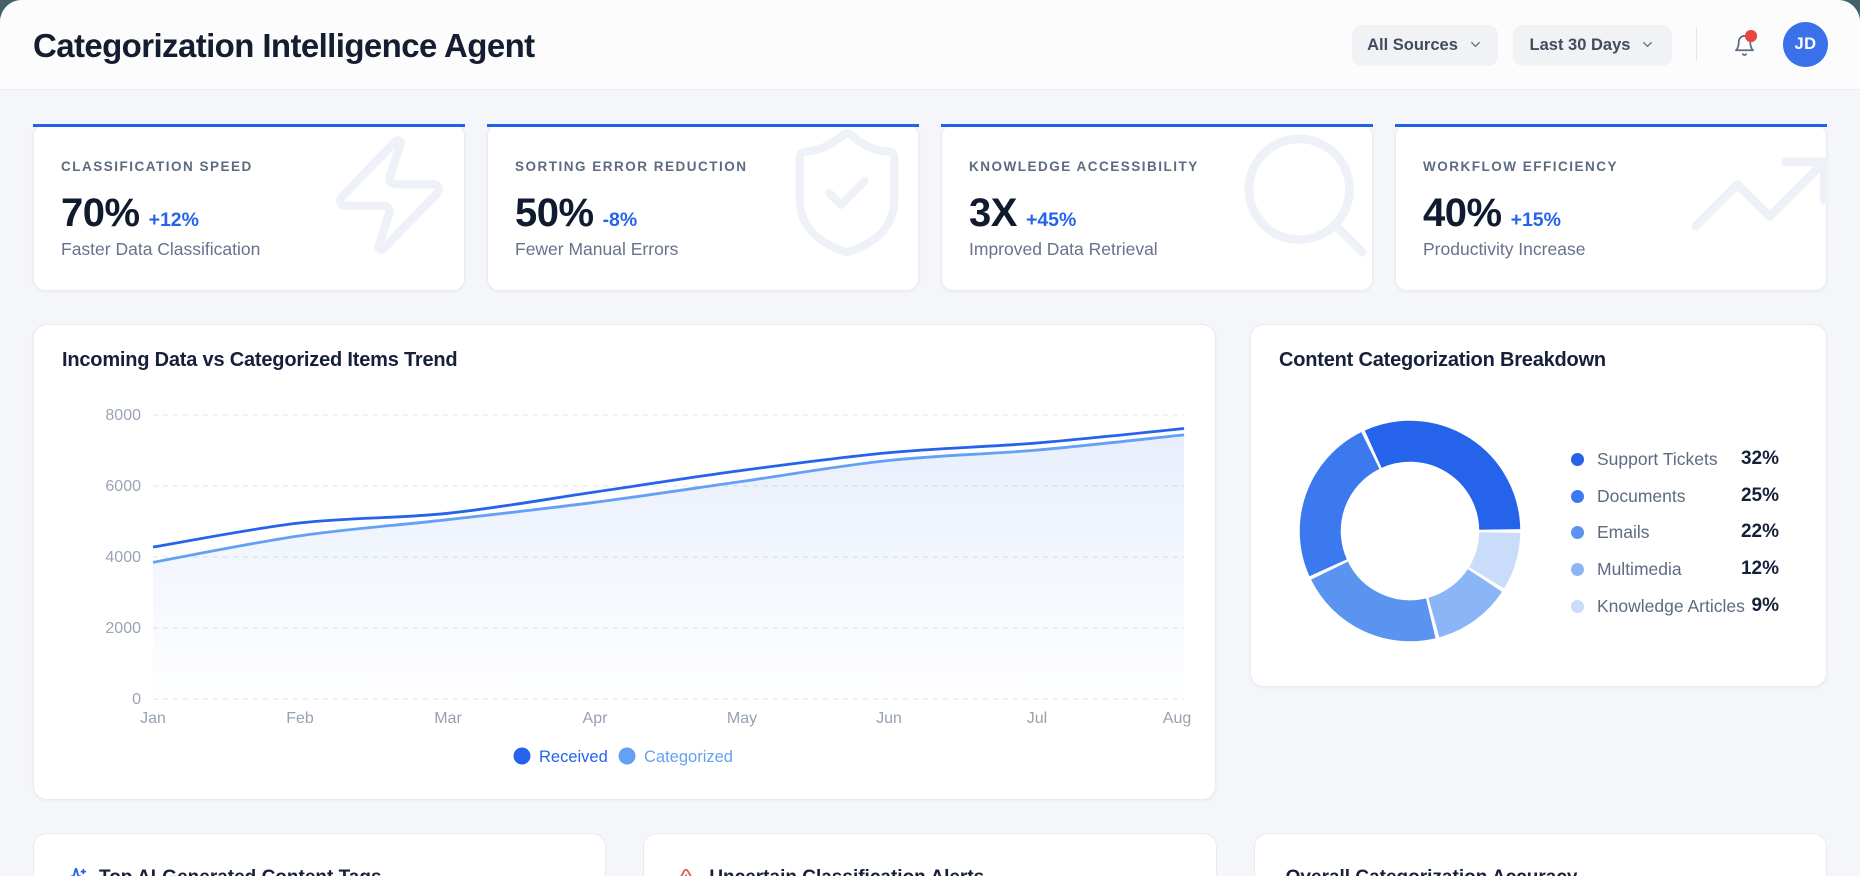 Image resolution: width=1860 pixels, height=876 pixels. I want to click on svg-text: Jul, so click(1037, 718).